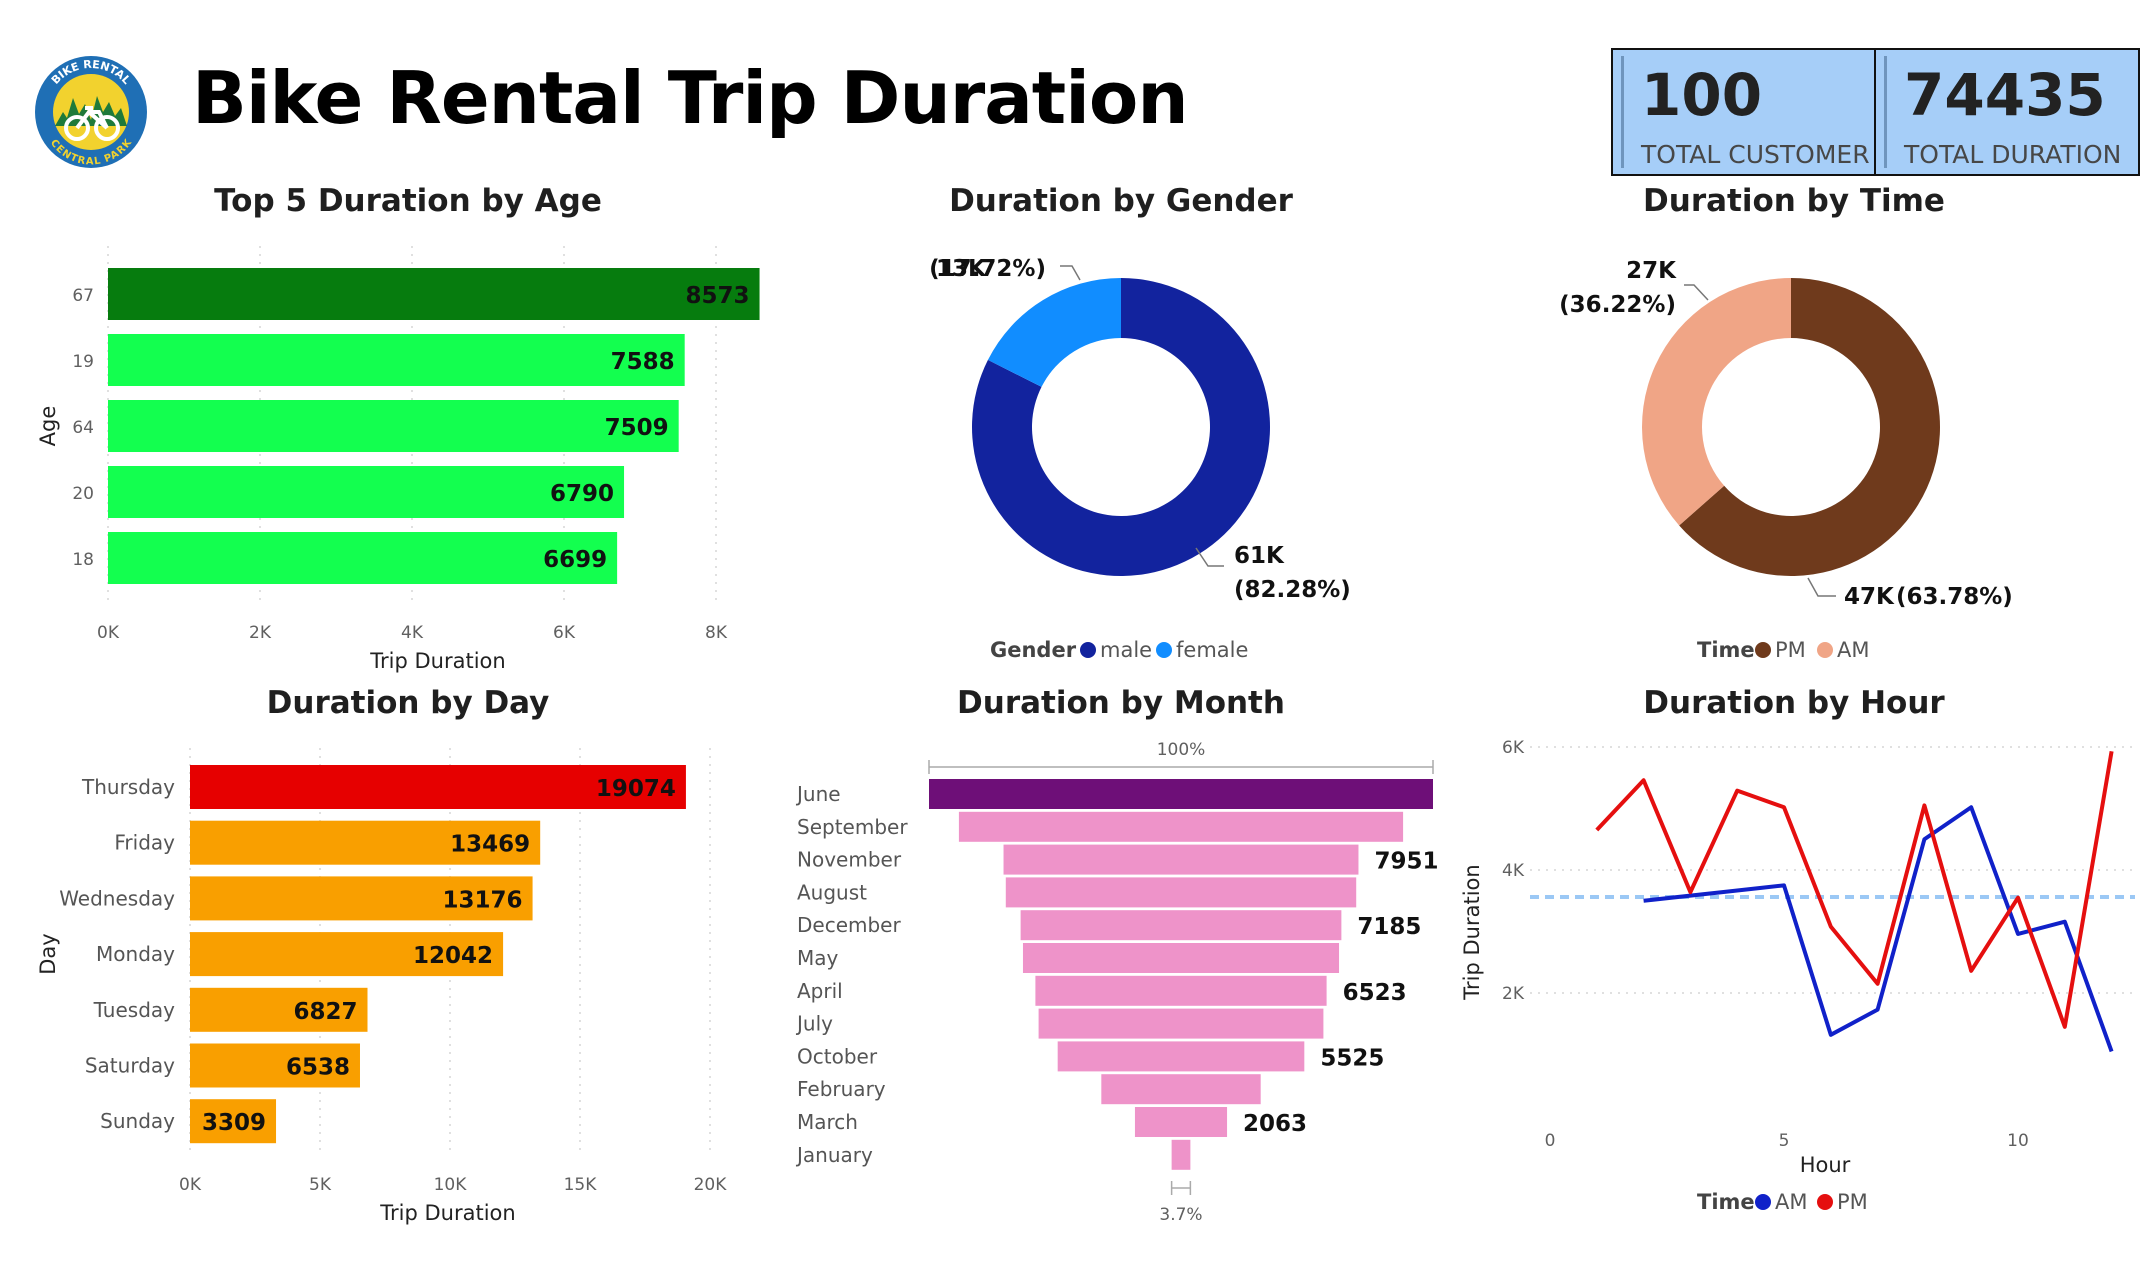 The width and height of the screenshot is (2150, 1275). I want to click on category-label: Monday, so click(135, 954).